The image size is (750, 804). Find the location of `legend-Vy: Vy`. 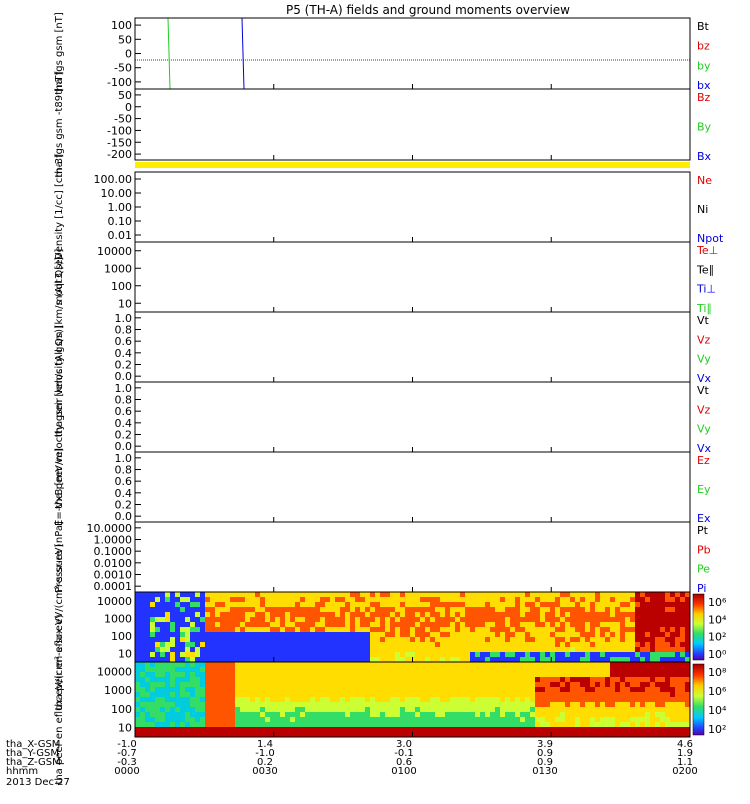

legend-Vy: Vy is located at coordinates (704, 429).